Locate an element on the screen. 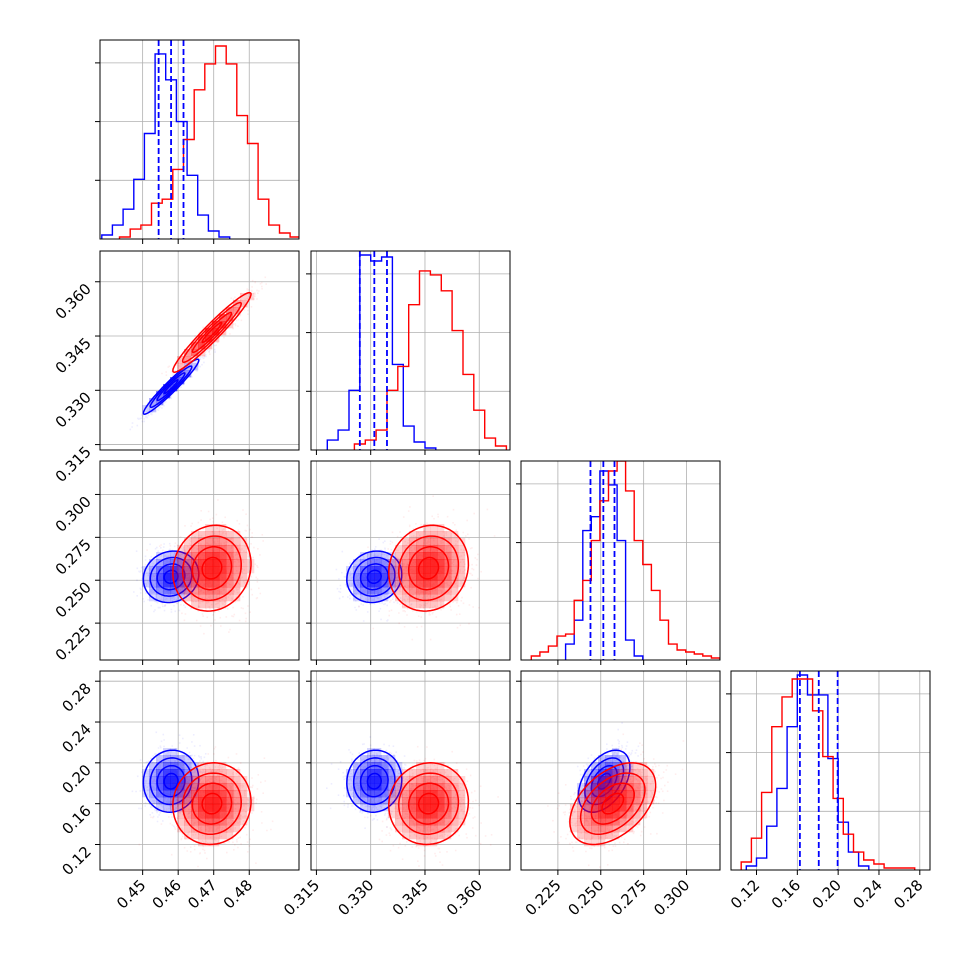 The height and width of the screenshot is (970, 970). panel-plot-area is located at coordinates (199, 139).